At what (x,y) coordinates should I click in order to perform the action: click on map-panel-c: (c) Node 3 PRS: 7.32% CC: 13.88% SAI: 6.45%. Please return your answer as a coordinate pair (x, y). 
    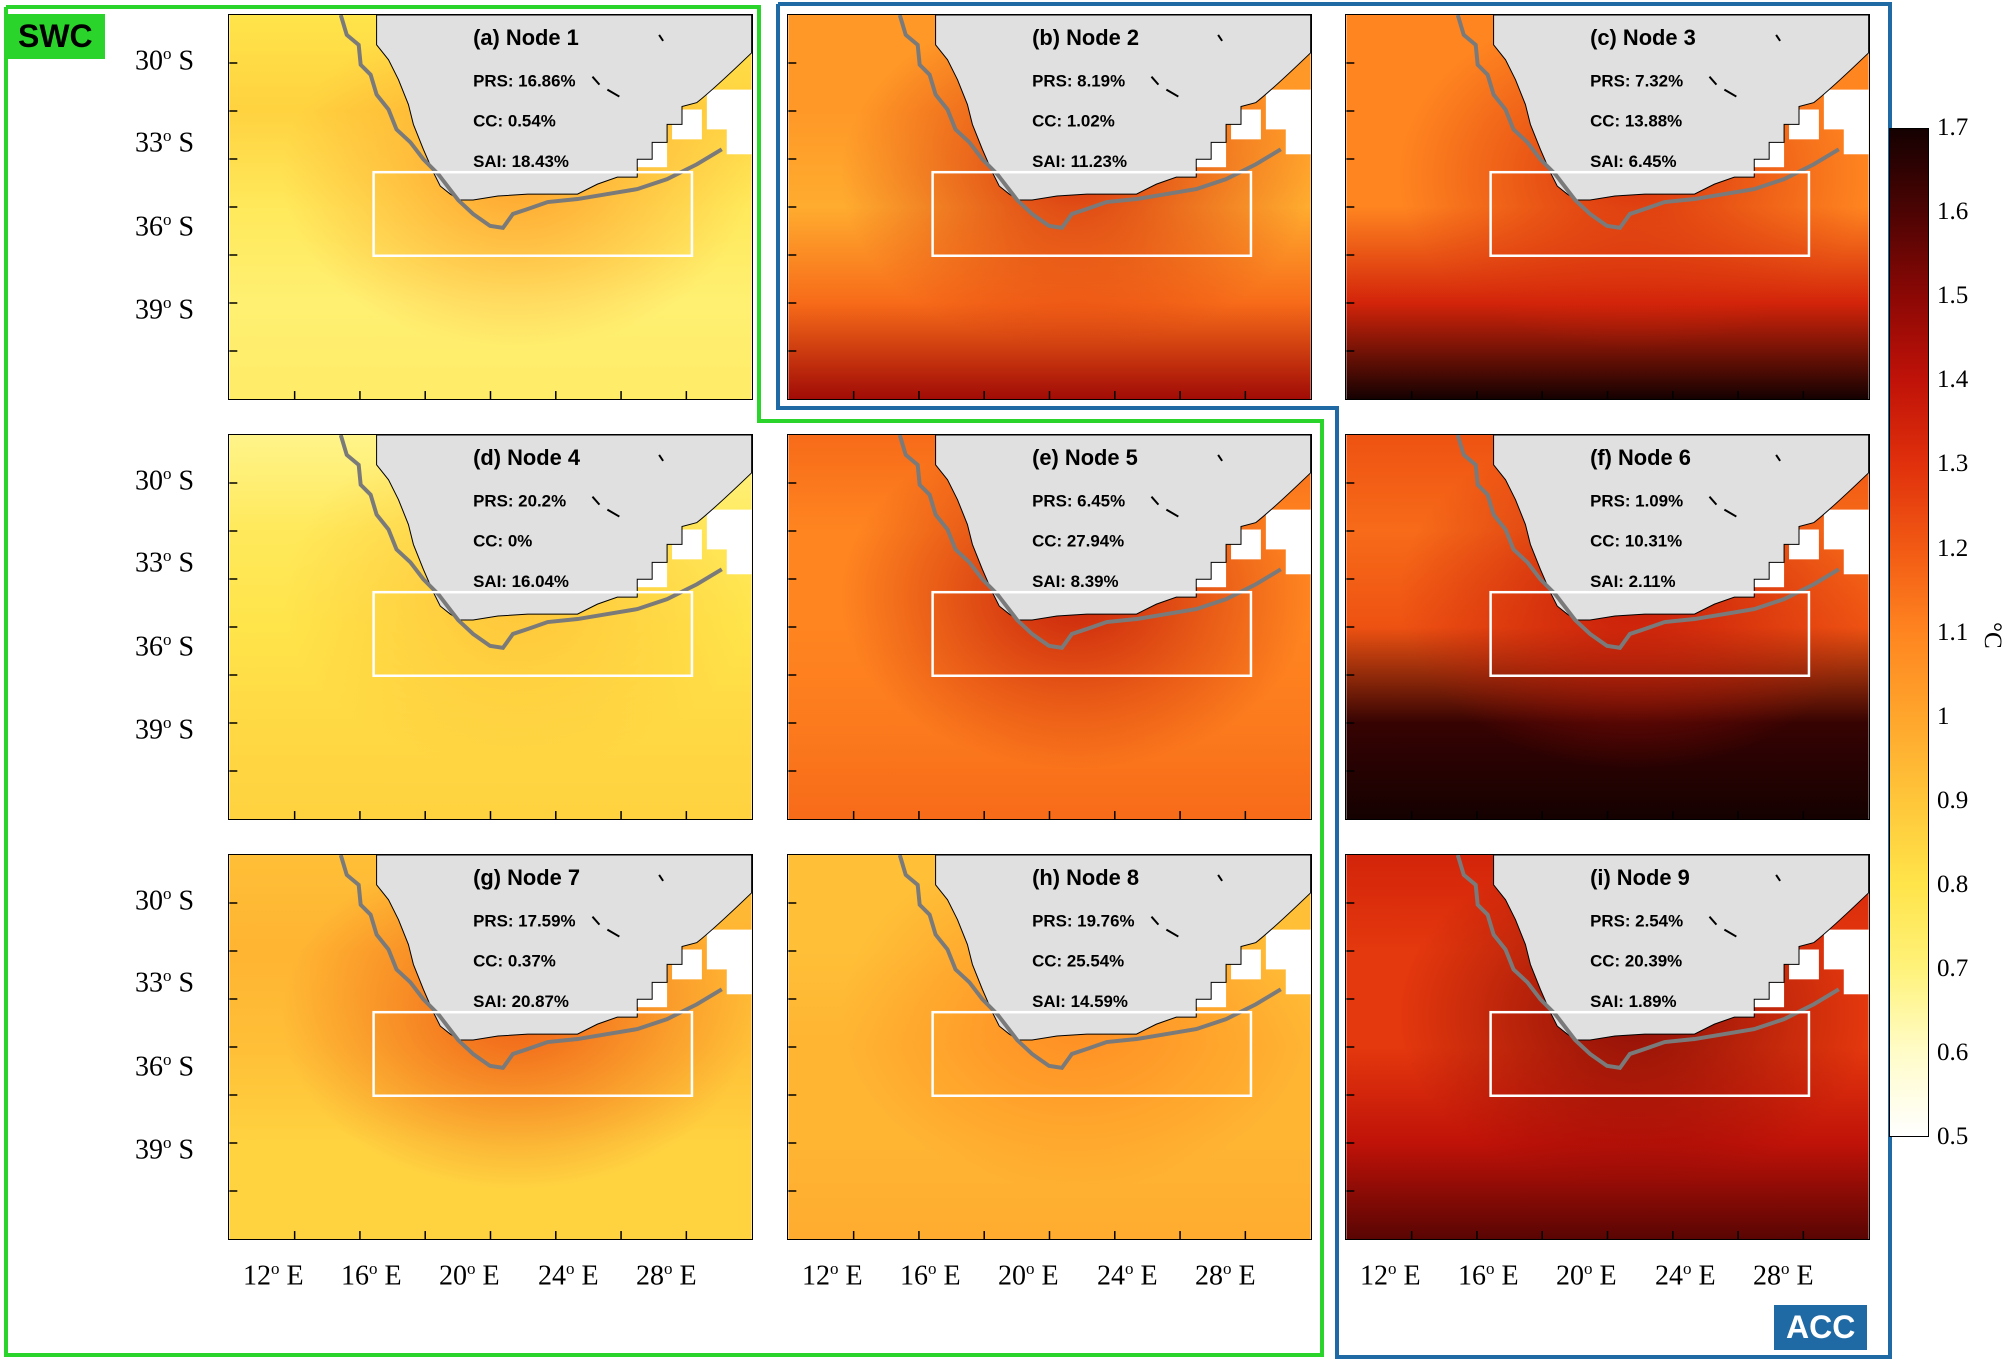
    Looking at the image, I should click on (1607, 207).